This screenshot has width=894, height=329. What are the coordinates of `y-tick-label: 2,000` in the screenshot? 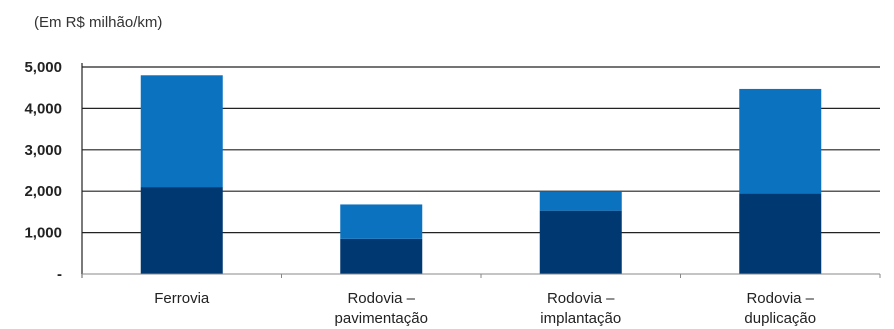 It's located at (43, 191).